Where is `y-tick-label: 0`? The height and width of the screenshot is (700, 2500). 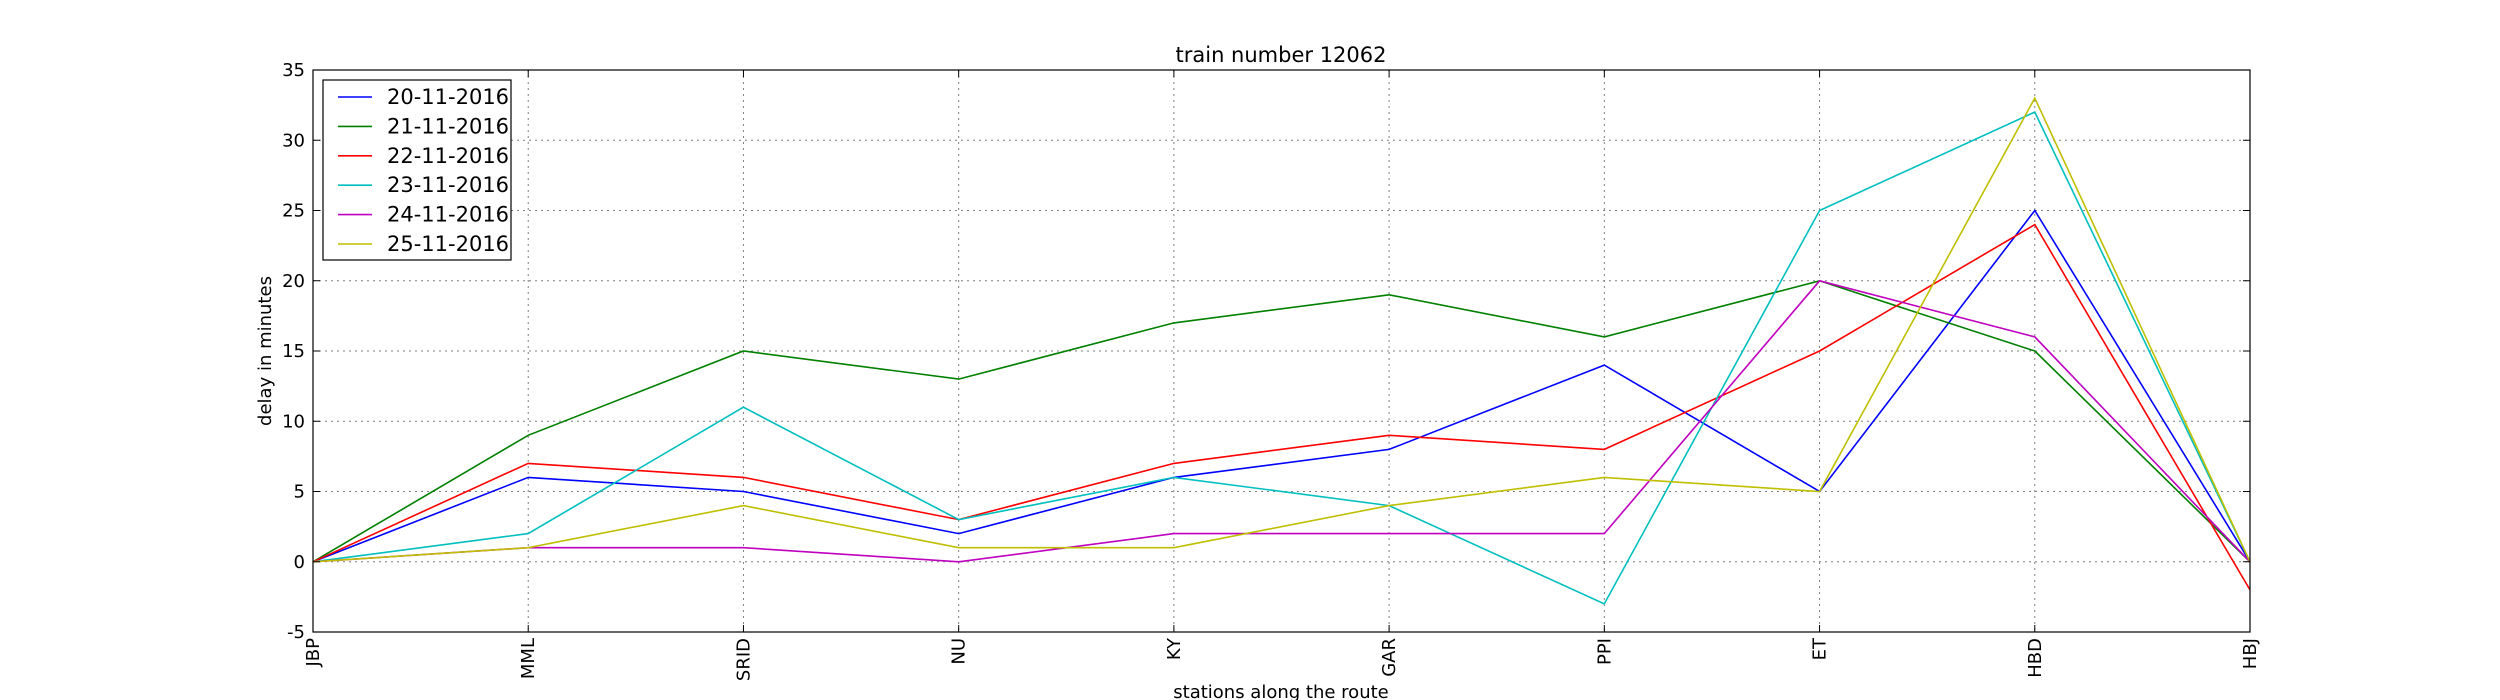
y-tick-label: 0 is located at coordinates (299, 562).